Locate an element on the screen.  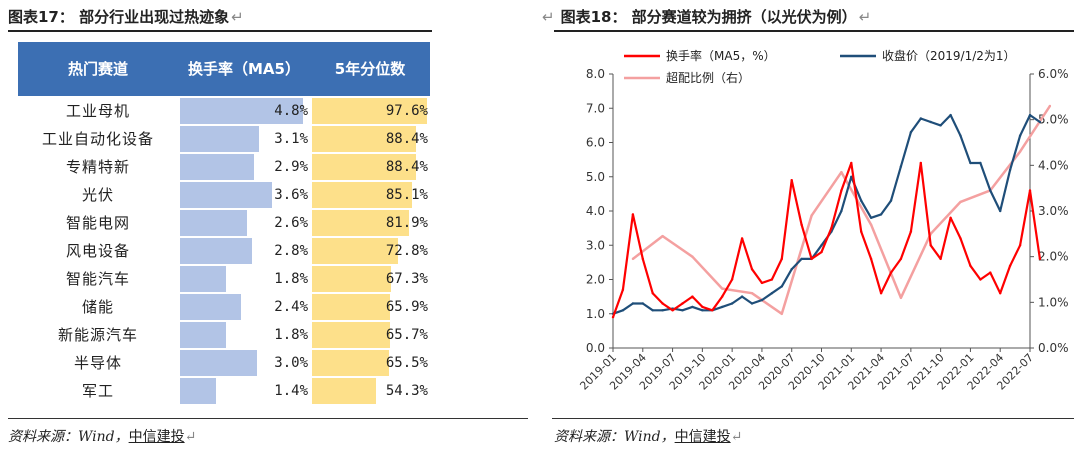
percentile-value: 88.4% is located at coordinates (406, 139).